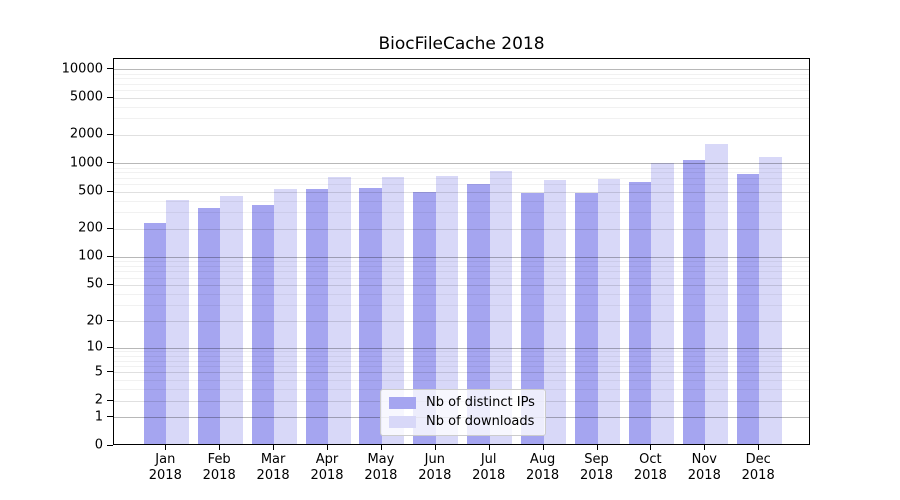 This screenshot has width=900, height=500. Describe the element at coordinates (90, 228) in the screenshot. I see `y-tick-label-200: 200` at that location.